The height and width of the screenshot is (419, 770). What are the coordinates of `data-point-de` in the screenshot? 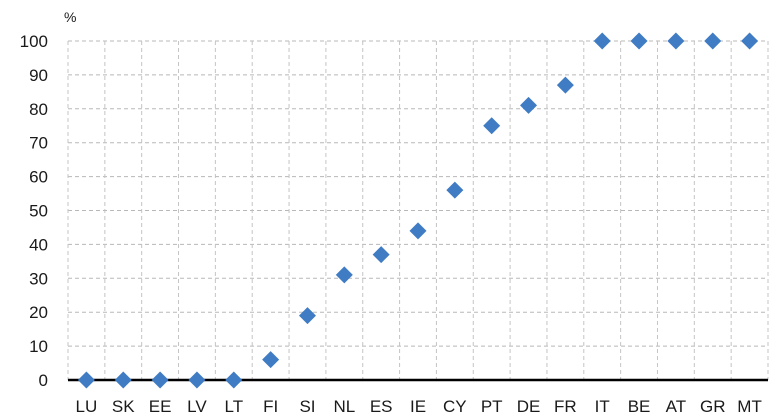 It's located at (529, 105).